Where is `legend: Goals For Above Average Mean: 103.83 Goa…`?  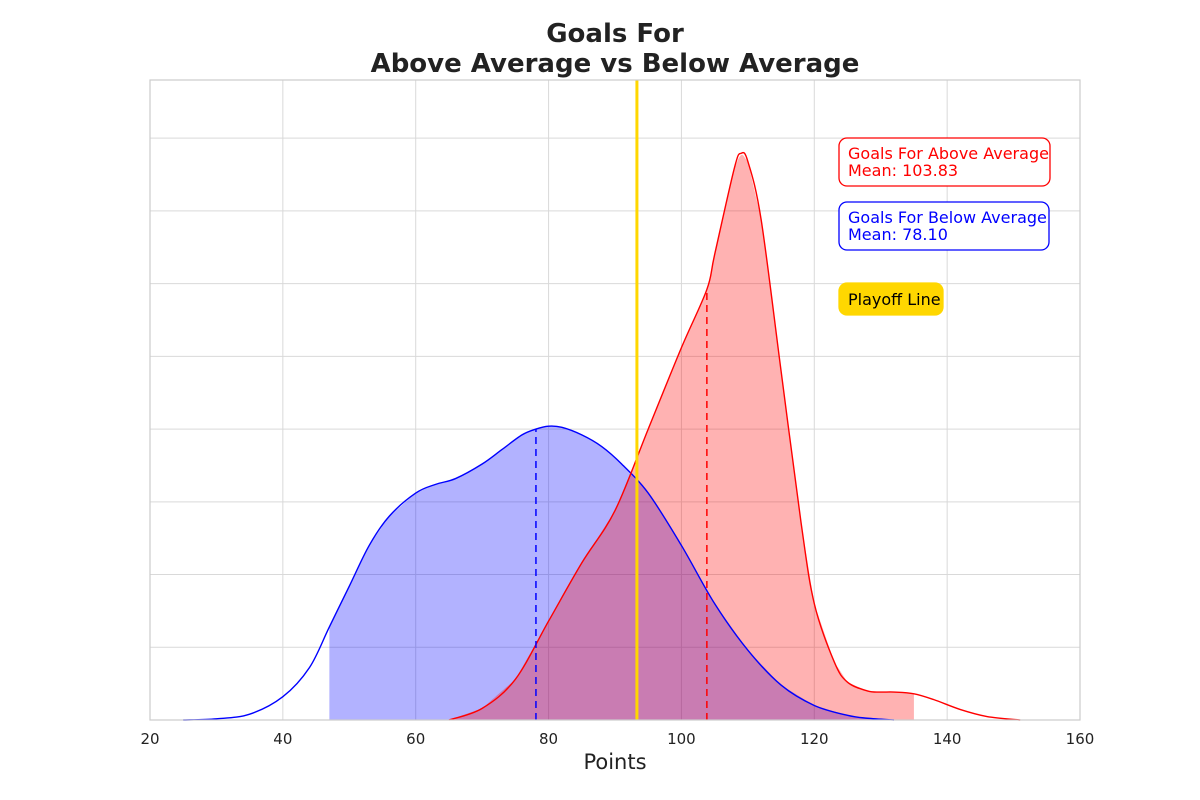
legend: Goals For Above Average Mean: 103.83 Goa… is located at coordinates (944, 226).